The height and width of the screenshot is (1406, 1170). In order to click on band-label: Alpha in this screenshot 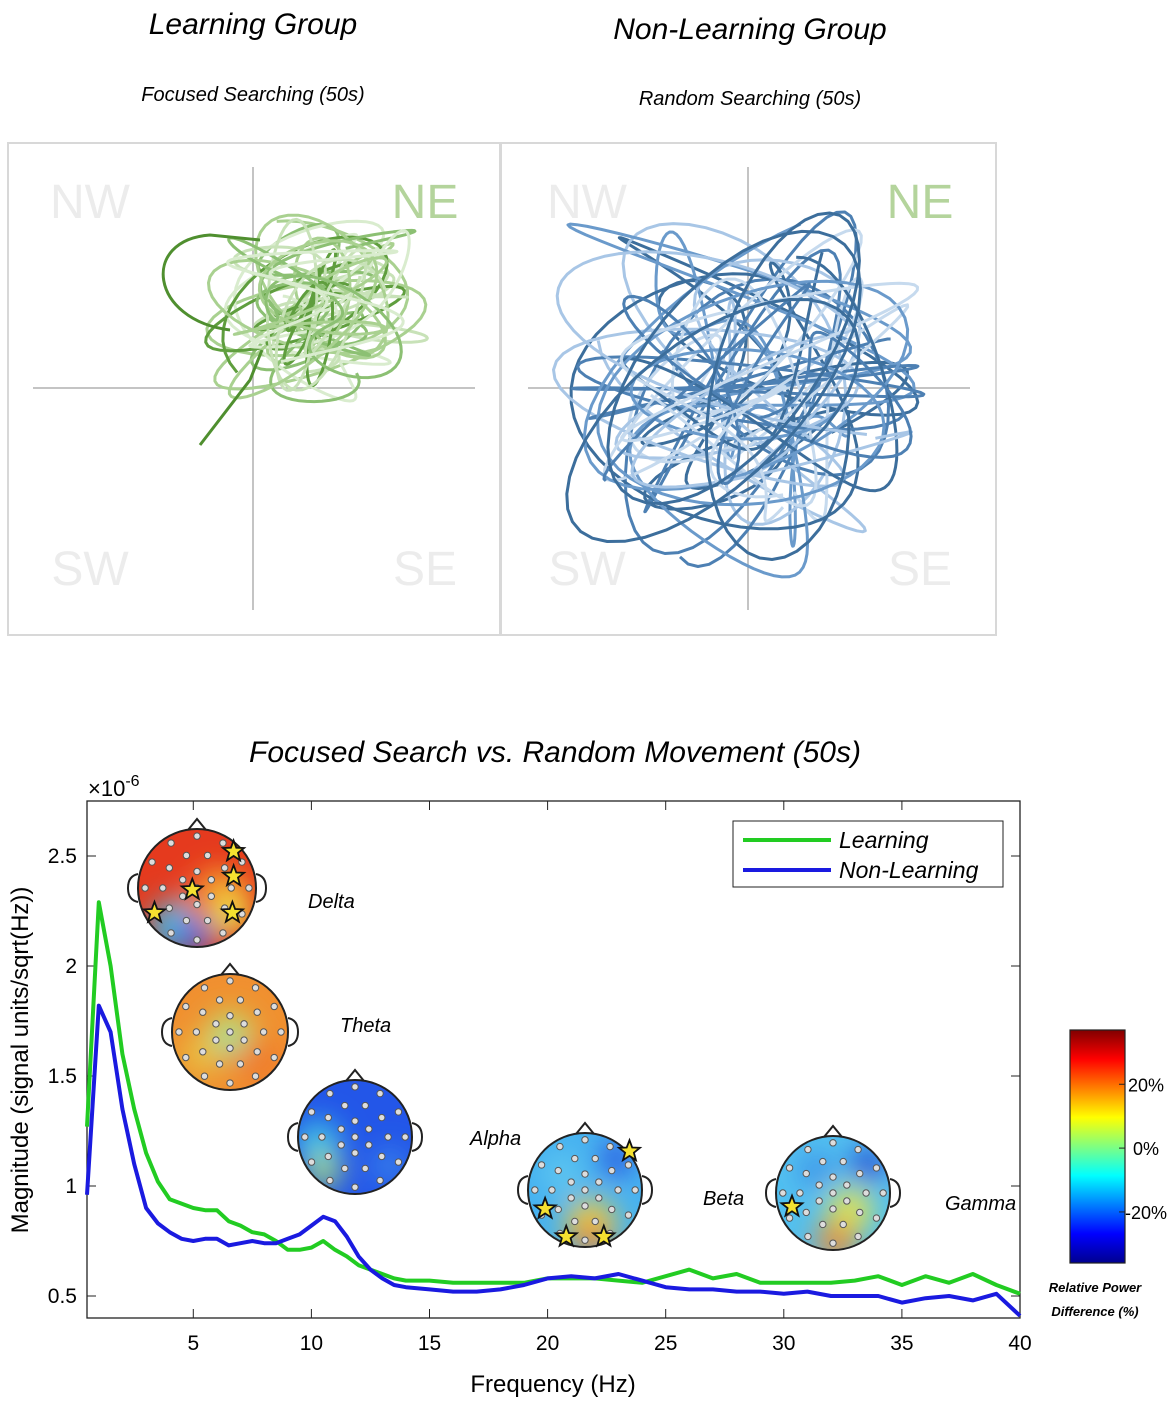, I will do `click(495, 1139)`.